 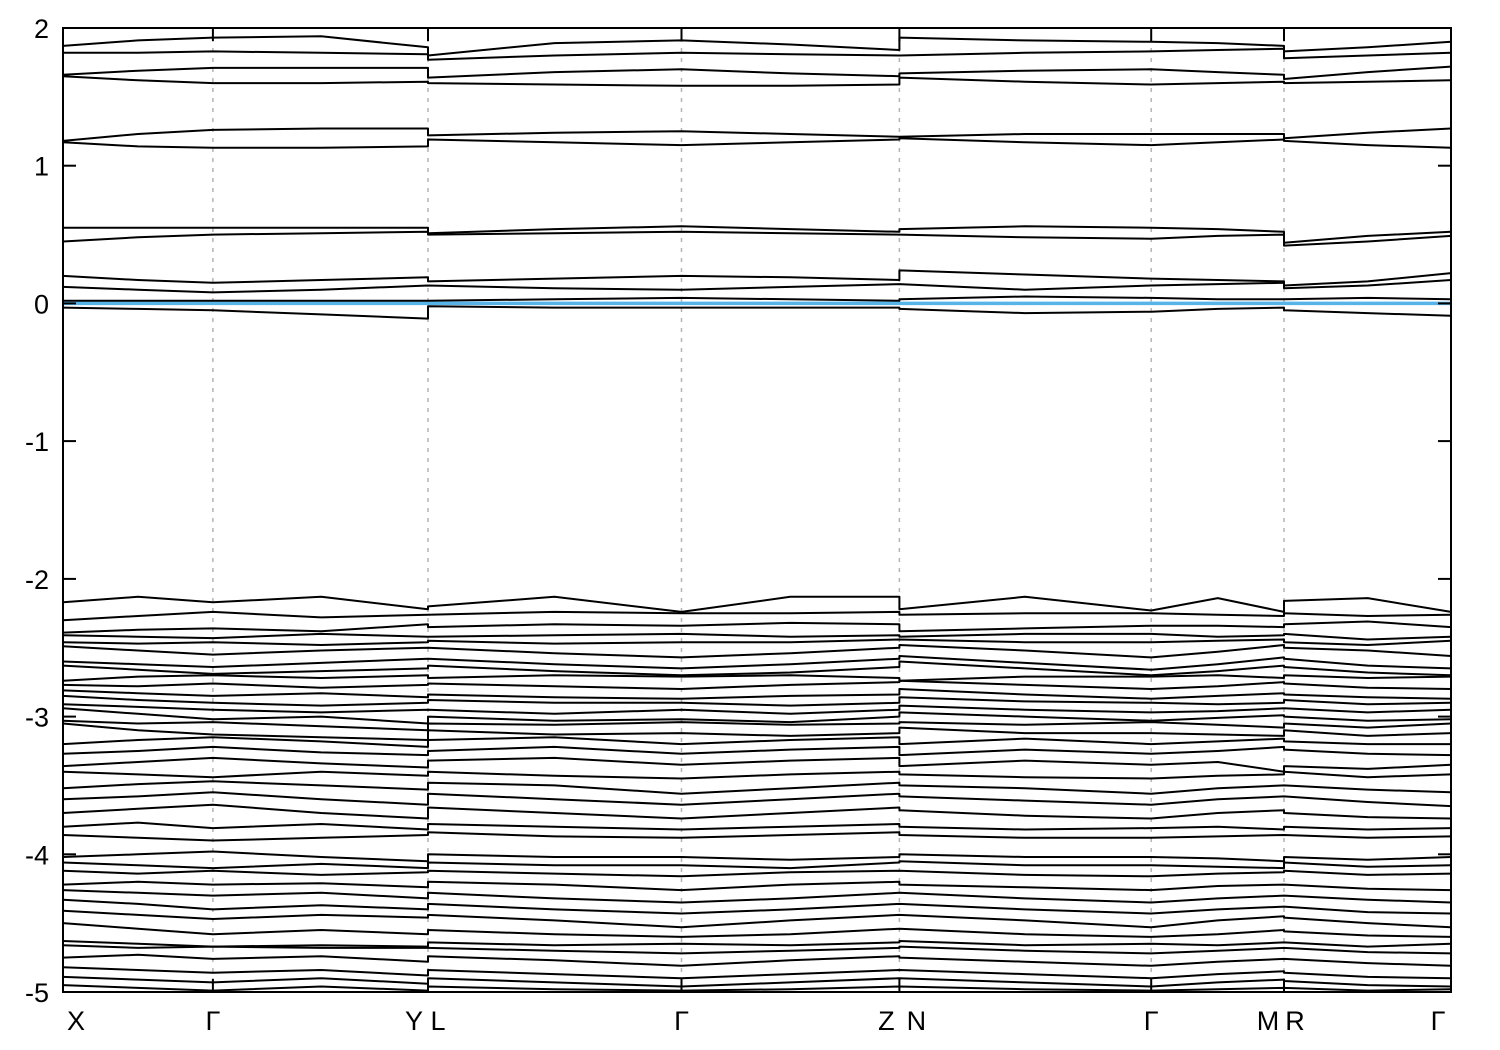 What do you see at coordinates (37, 511) in the screenshot?
I see `y-tick-labels: 2 1 0 -1 -2 -3 -4 -5` at bounding box center [37, 511].